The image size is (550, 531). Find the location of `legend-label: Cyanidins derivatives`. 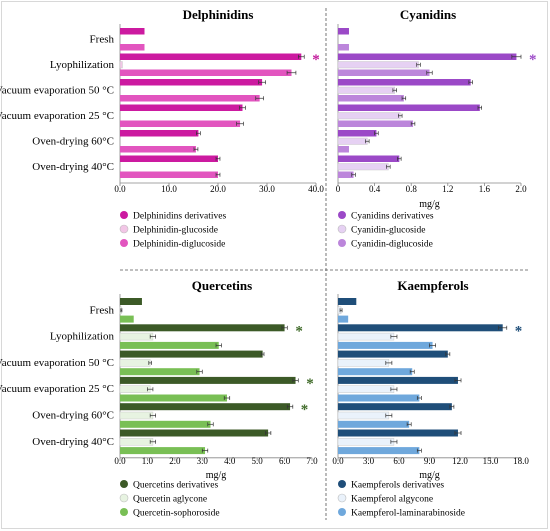

legend-label: Cyanidins derivatives is located at coordinates (392, 217).